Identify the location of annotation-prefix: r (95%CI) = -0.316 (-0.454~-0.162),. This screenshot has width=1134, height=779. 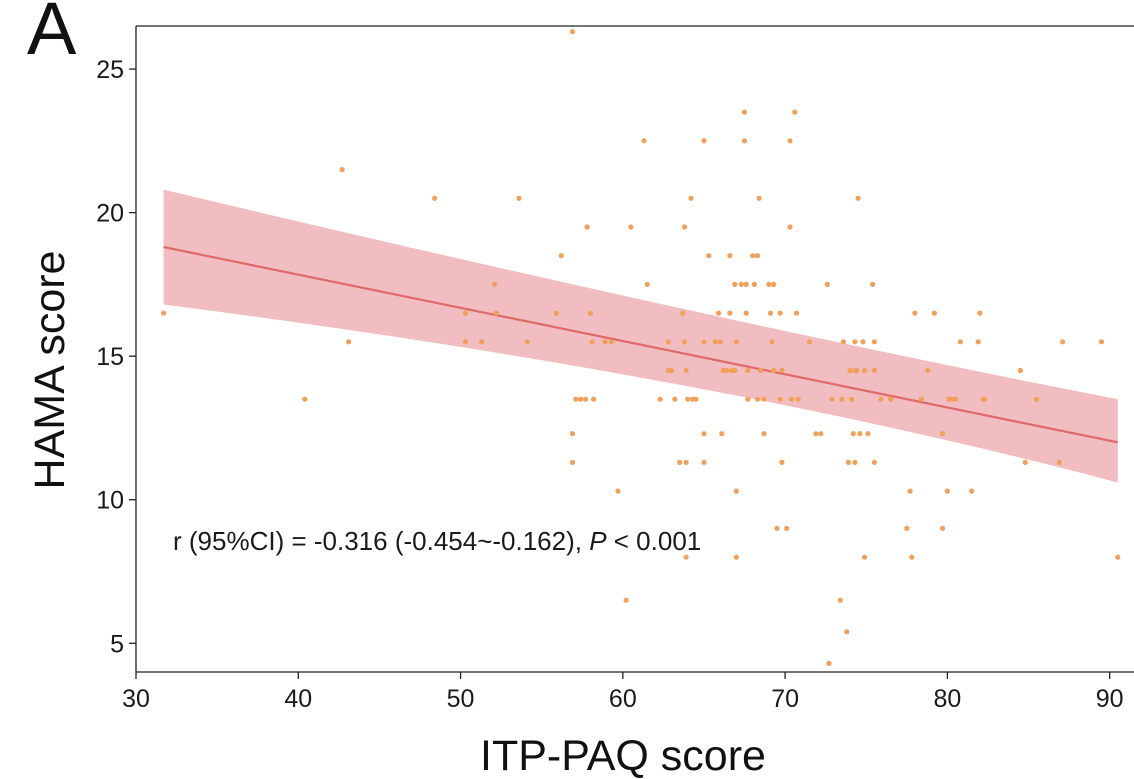
(381, 541).